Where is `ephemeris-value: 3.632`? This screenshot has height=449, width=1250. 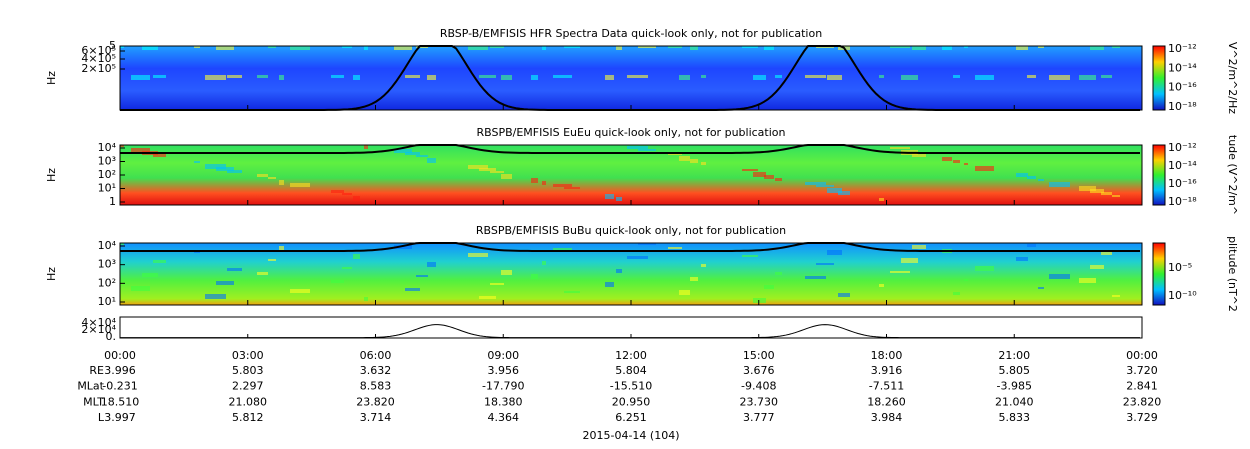
ephemeris-value: 3.632 is located at coordinates (376, 370).